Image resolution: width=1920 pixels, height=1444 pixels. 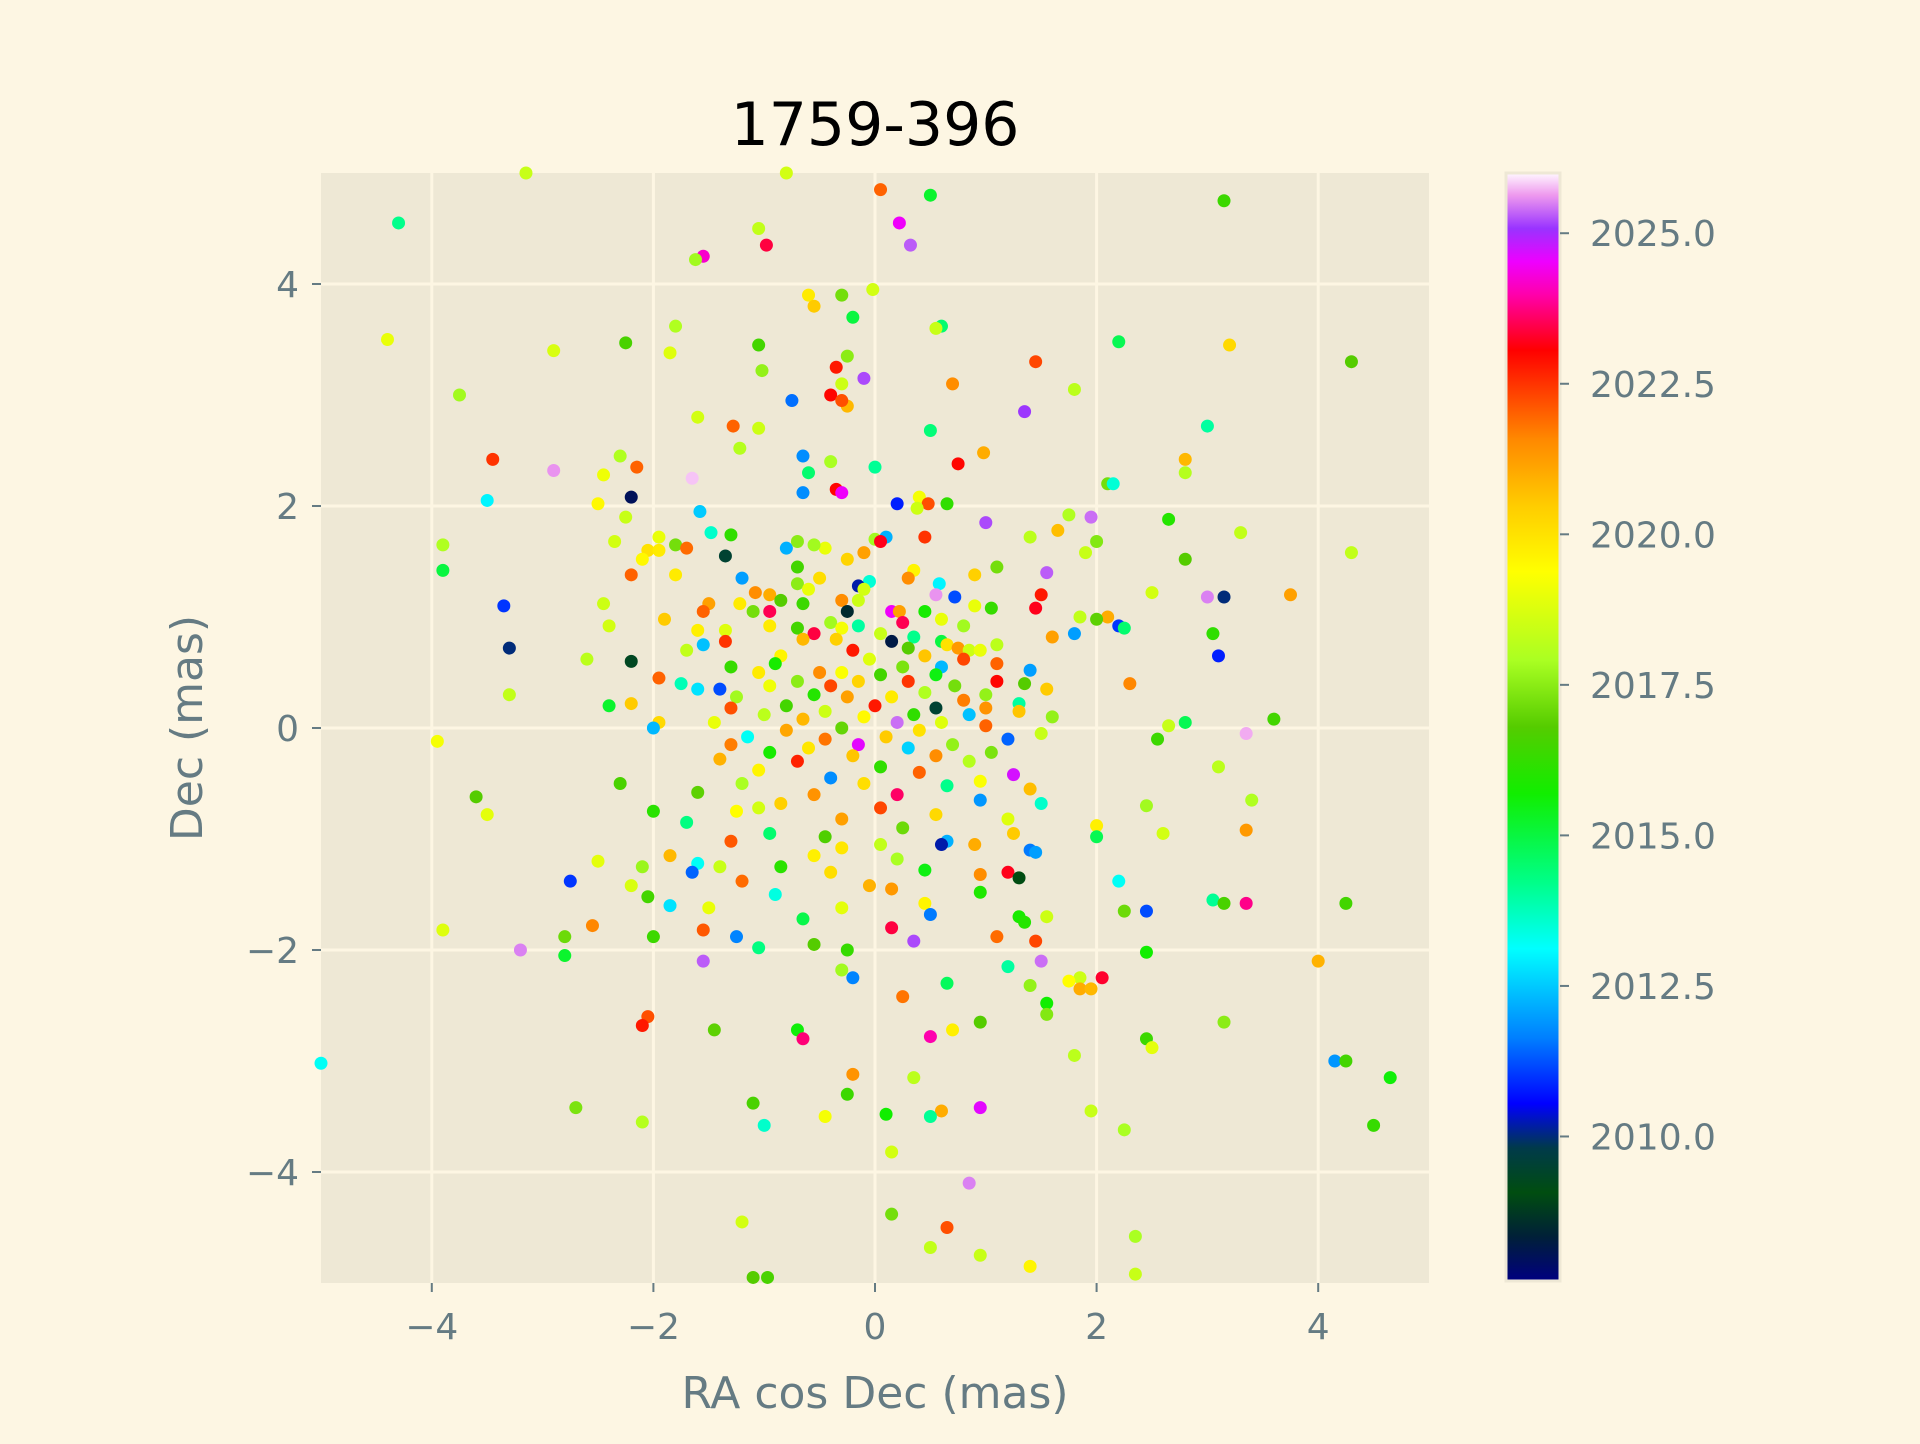 What do you see at coordinates (187, 728) in the screenshot?
I see `y-axis-label: Dec (mas)` at bounding box center [187, 728].